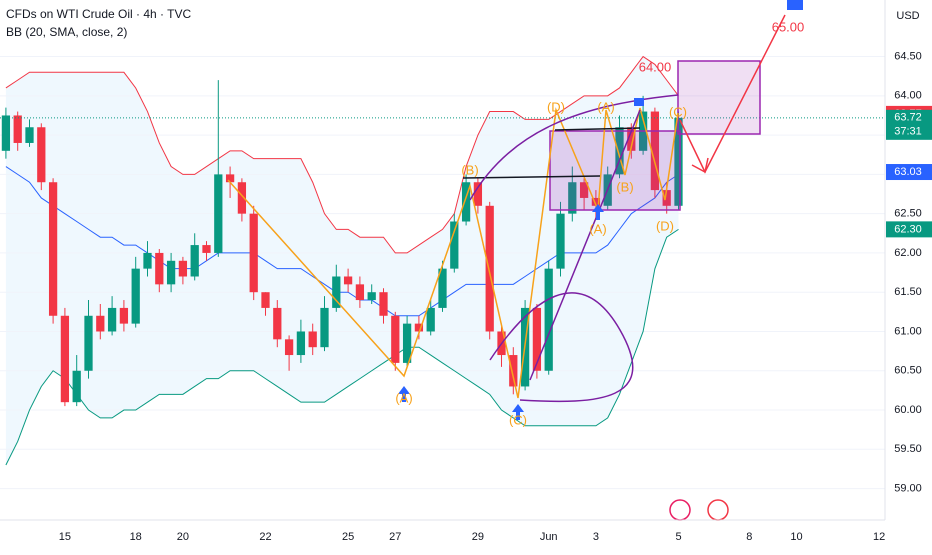  I want to click on x-tick-label: 29, so click(478, 537).